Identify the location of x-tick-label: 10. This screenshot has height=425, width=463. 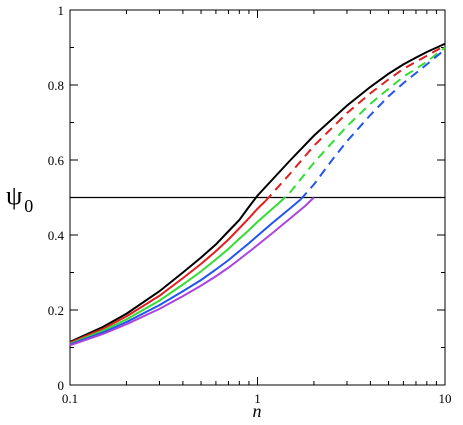
(445, 398).